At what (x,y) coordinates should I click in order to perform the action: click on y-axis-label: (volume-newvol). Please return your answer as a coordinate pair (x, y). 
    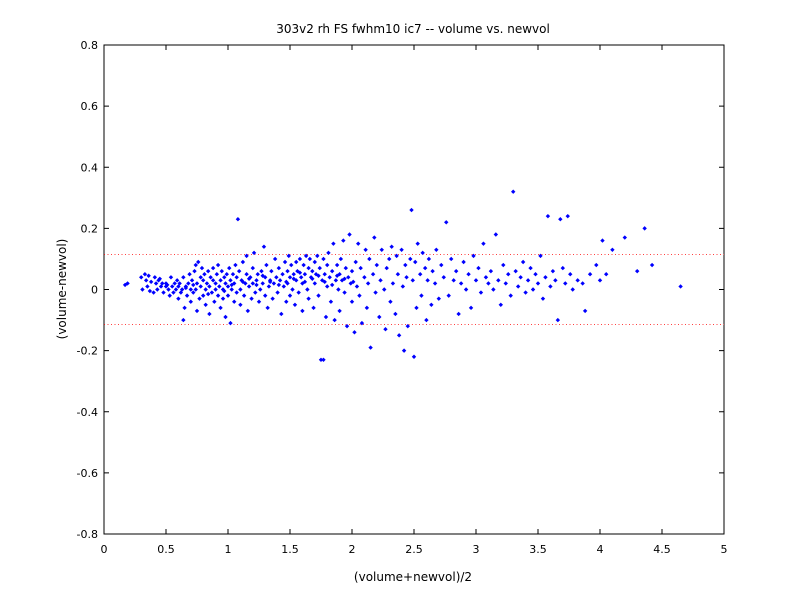
    Looking at the image, I should click on (62, 289).